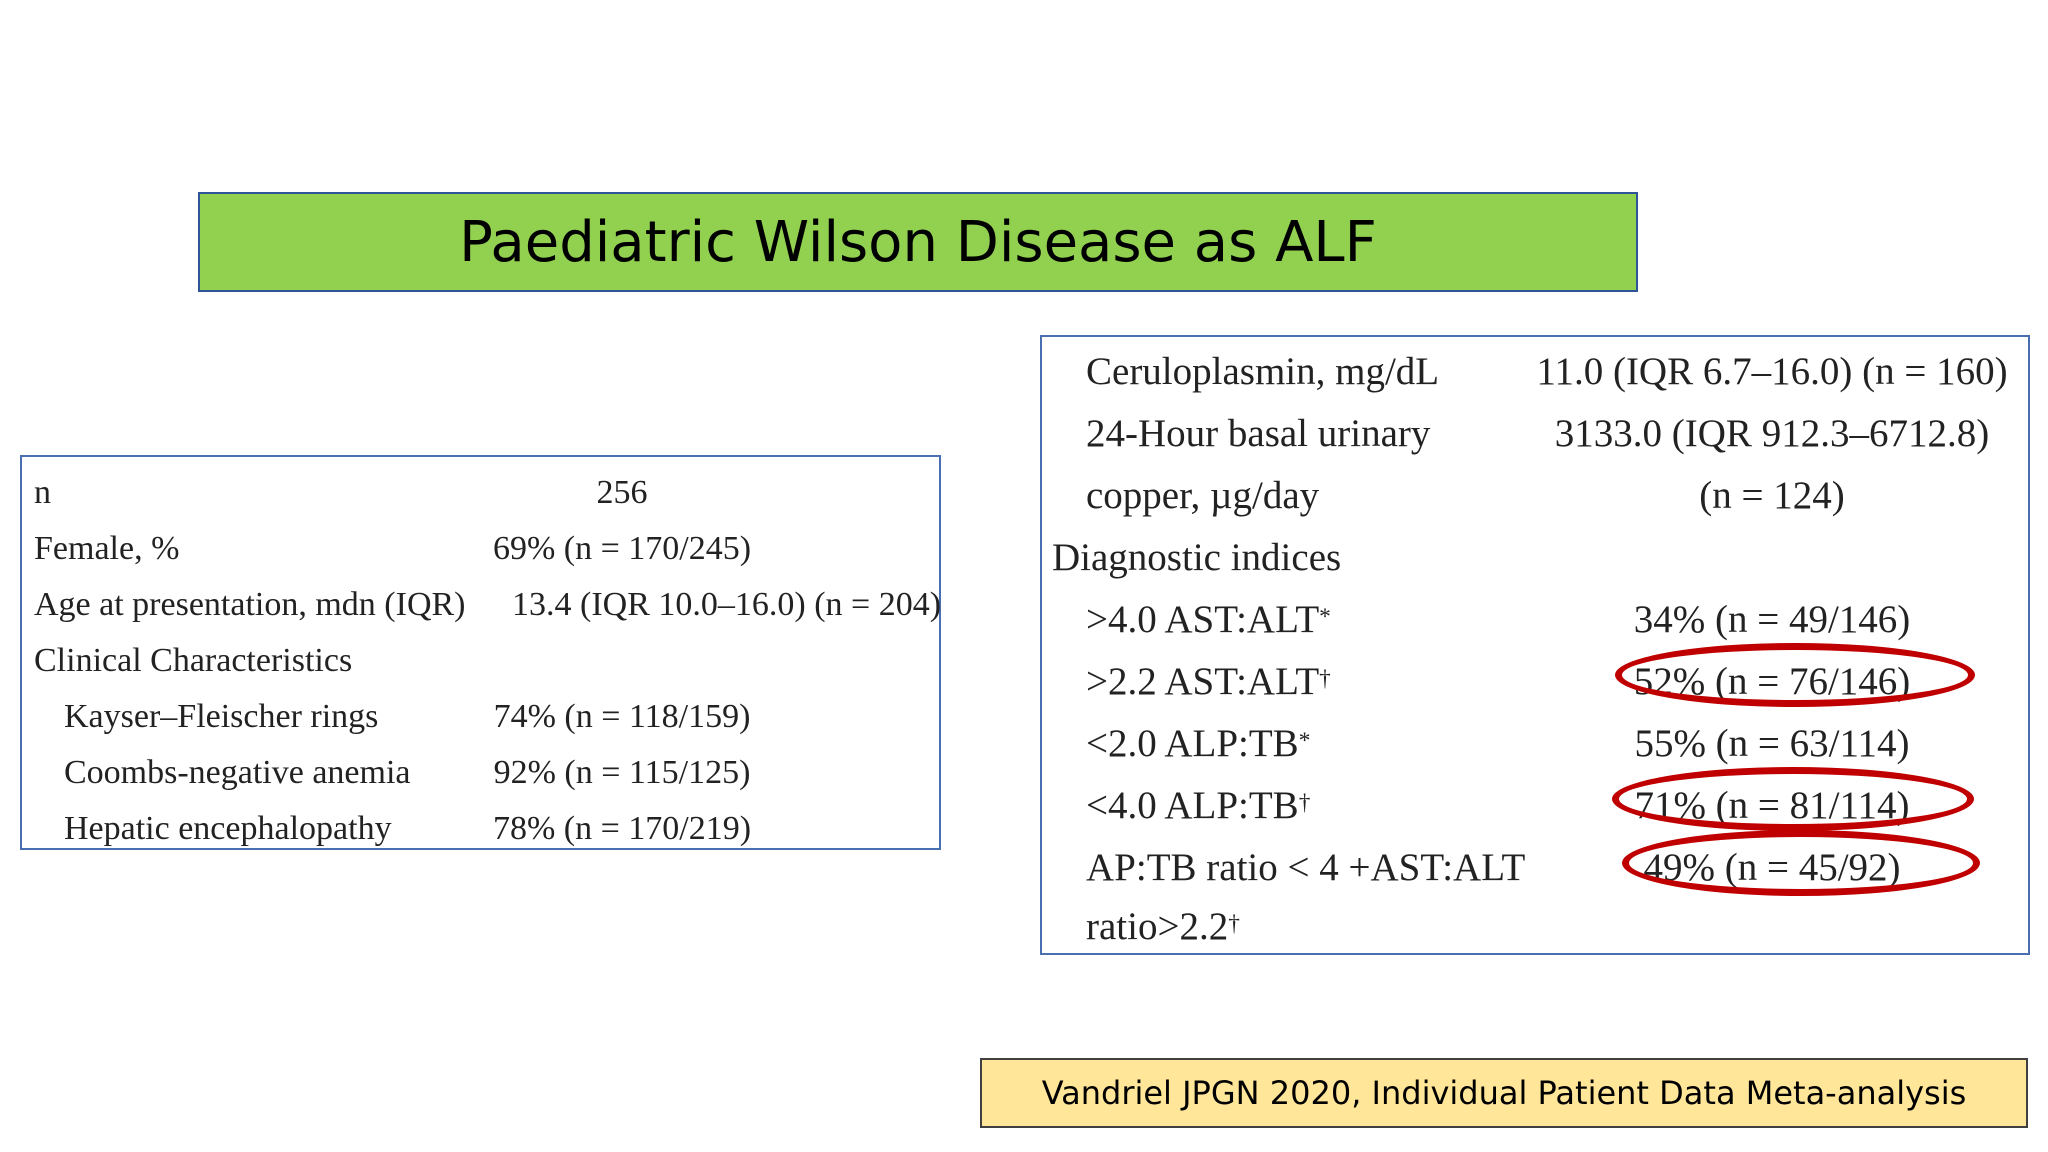 This screenshot has height=1152, width=2048. I want to click on table-row: Coombs-negative anemia 92% (n = 115/125), so click(480, 773).